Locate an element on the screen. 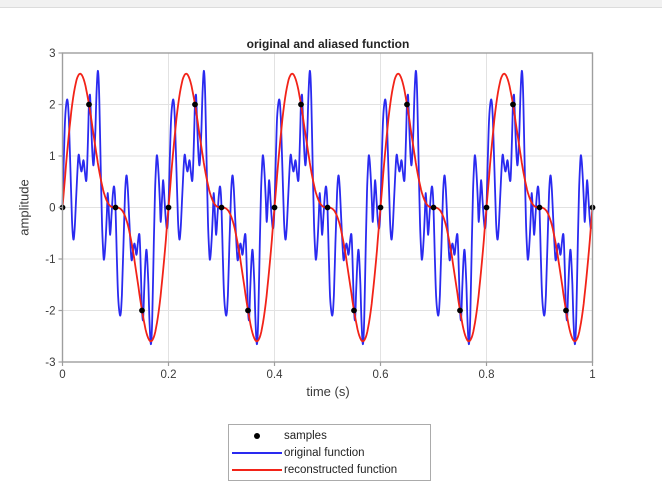 The width and height of the screenshot is (662, 499). legend-label-reconstructed: reconstructed function is located at coordinates (341, 469).